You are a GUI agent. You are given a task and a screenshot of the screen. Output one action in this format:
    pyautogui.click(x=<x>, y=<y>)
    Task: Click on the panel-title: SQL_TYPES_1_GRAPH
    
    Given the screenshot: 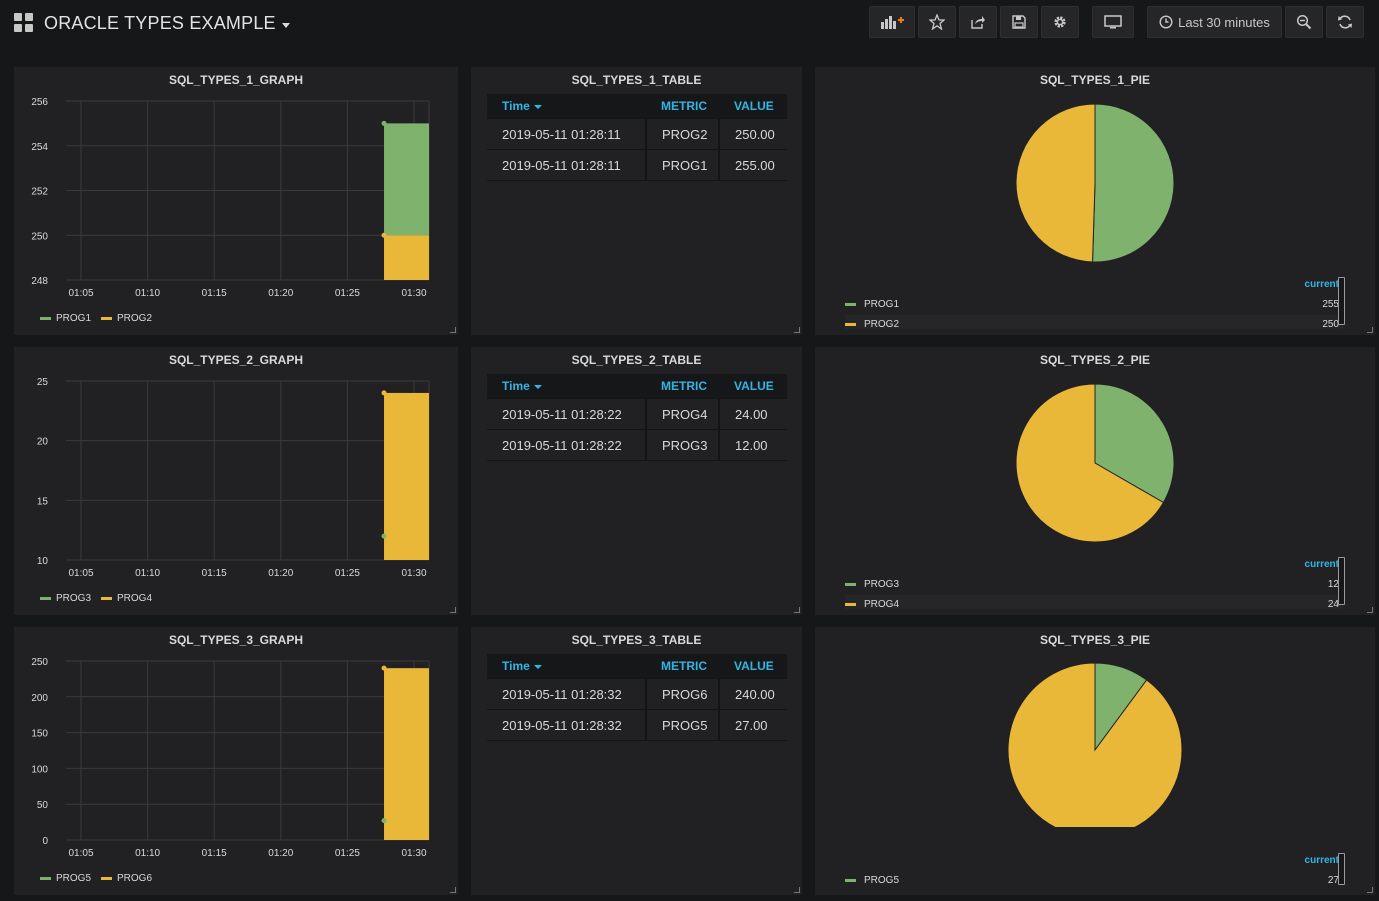 What is the action you would take?
    pyautogui.click(x=236, y=80)
    